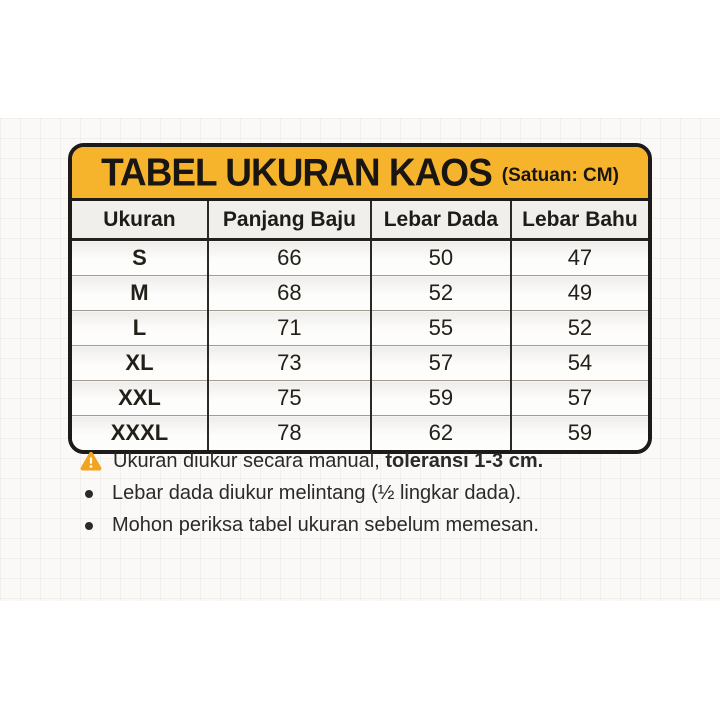  What do you see at coordinates (441, 221) in the screenshot?
I see `column-header-lebar-dada: Lebar Dada` at bounding box center [441, 221].